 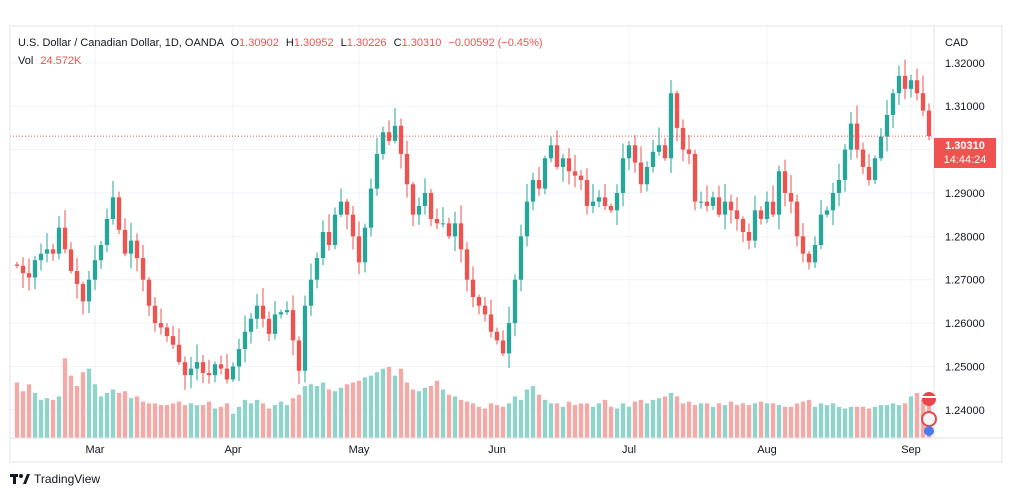 What do you see at coordinates (503, 450) in the screenshot?
I see `time-axis: Mar Apr May Jun Jul Aug Sep` at bounding box center [503, 450].